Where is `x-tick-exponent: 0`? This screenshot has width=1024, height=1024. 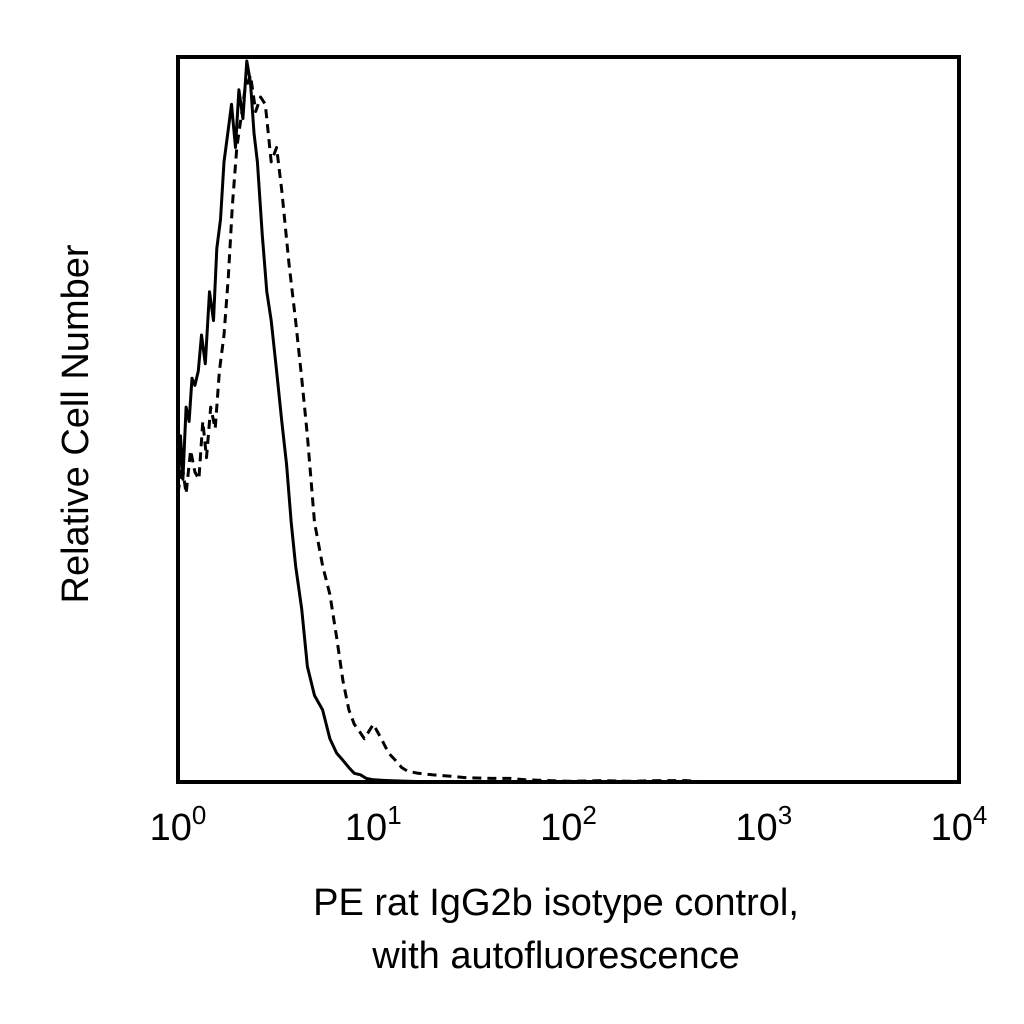
x-tick-exponent: 0 is located at coordinates (199, 815).